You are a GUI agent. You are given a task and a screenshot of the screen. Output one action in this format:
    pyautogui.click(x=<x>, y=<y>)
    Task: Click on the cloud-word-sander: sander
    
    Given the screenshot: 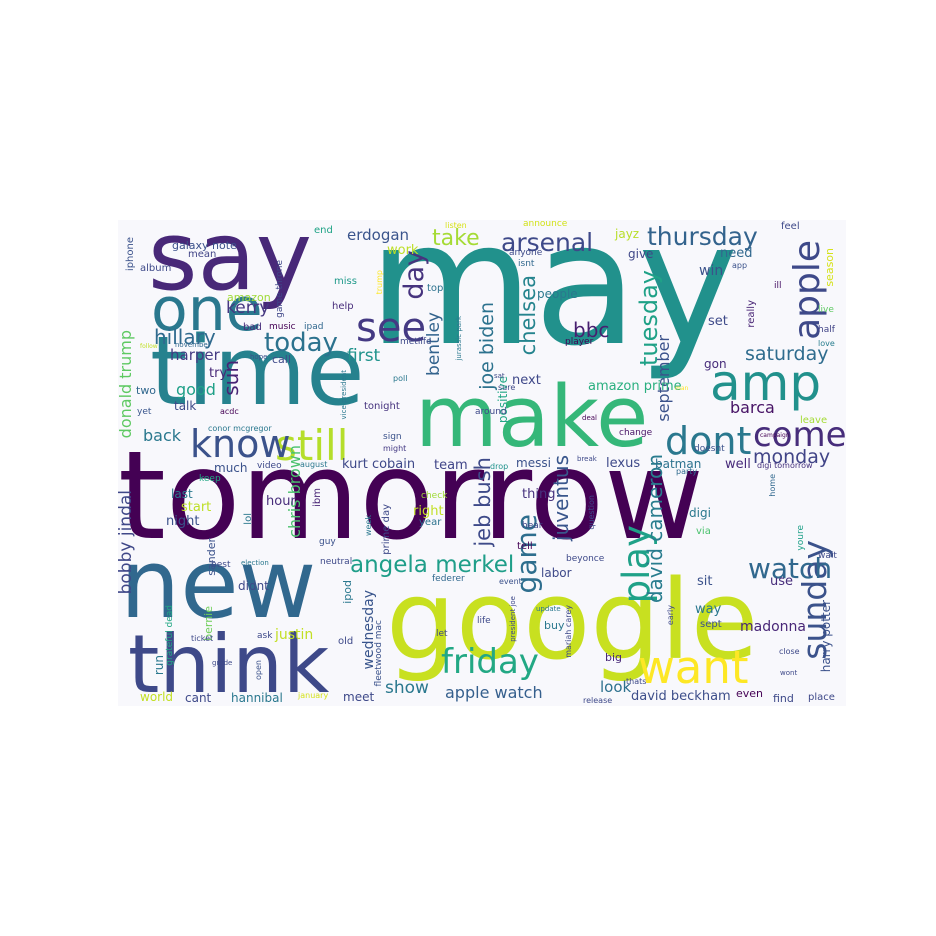 What is the action you would take?
    pyautogui.click(x=211, y=557)
    